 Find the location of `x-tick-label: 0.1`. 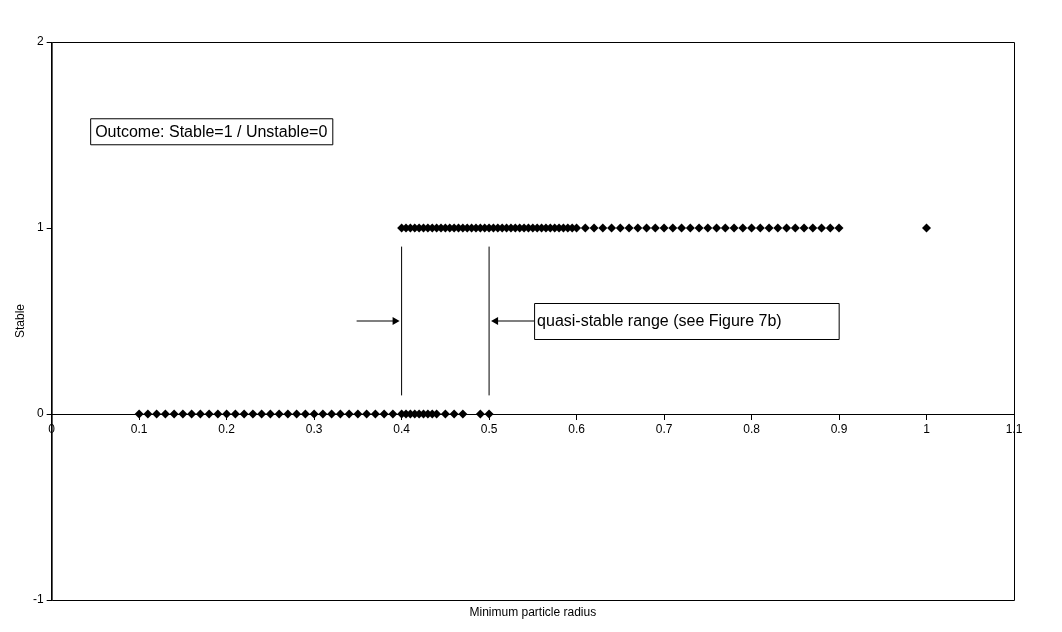

x-tick-label: 0.1 is located at coordinates (139, 428).